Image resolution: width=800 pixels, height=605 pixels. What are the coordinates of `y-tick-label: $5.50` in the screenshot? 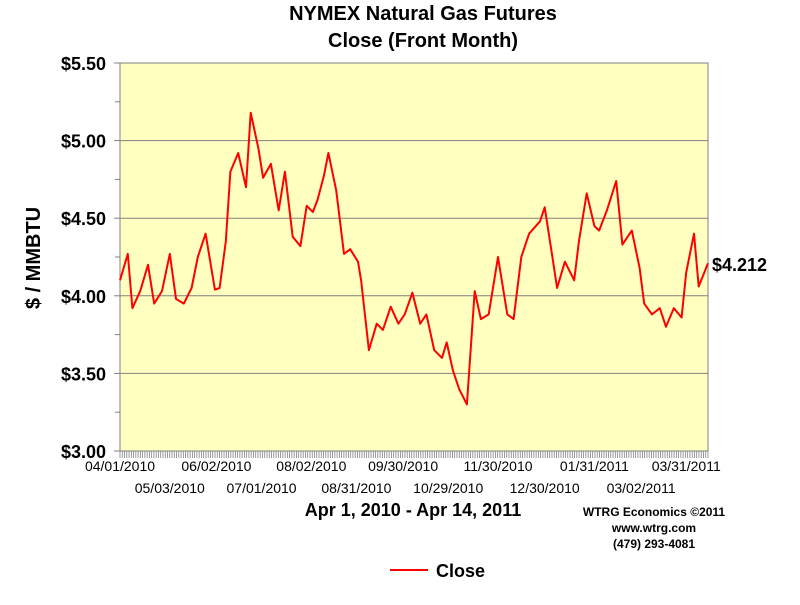 It's located at (83, 64).